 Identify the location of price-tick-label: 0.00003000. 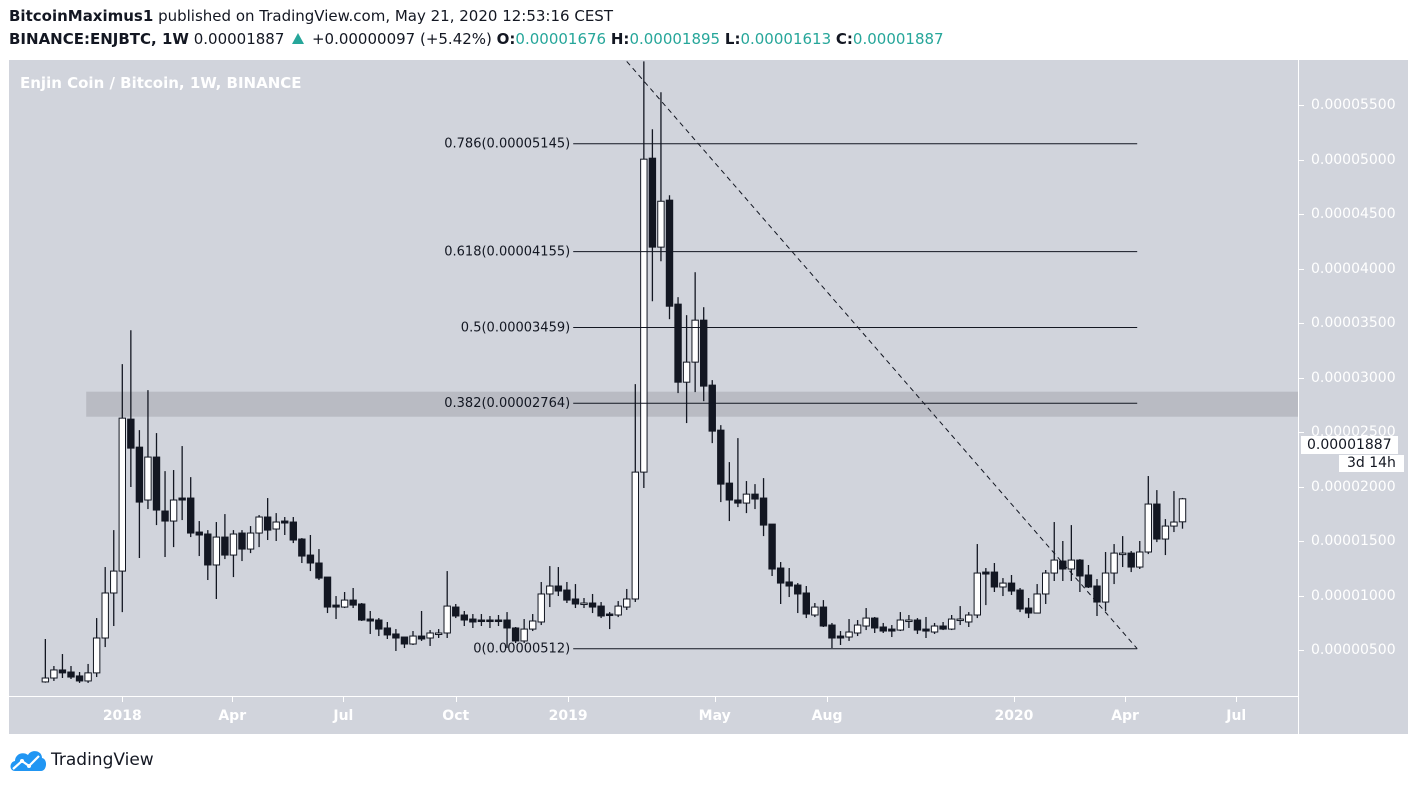
(1353, 377).